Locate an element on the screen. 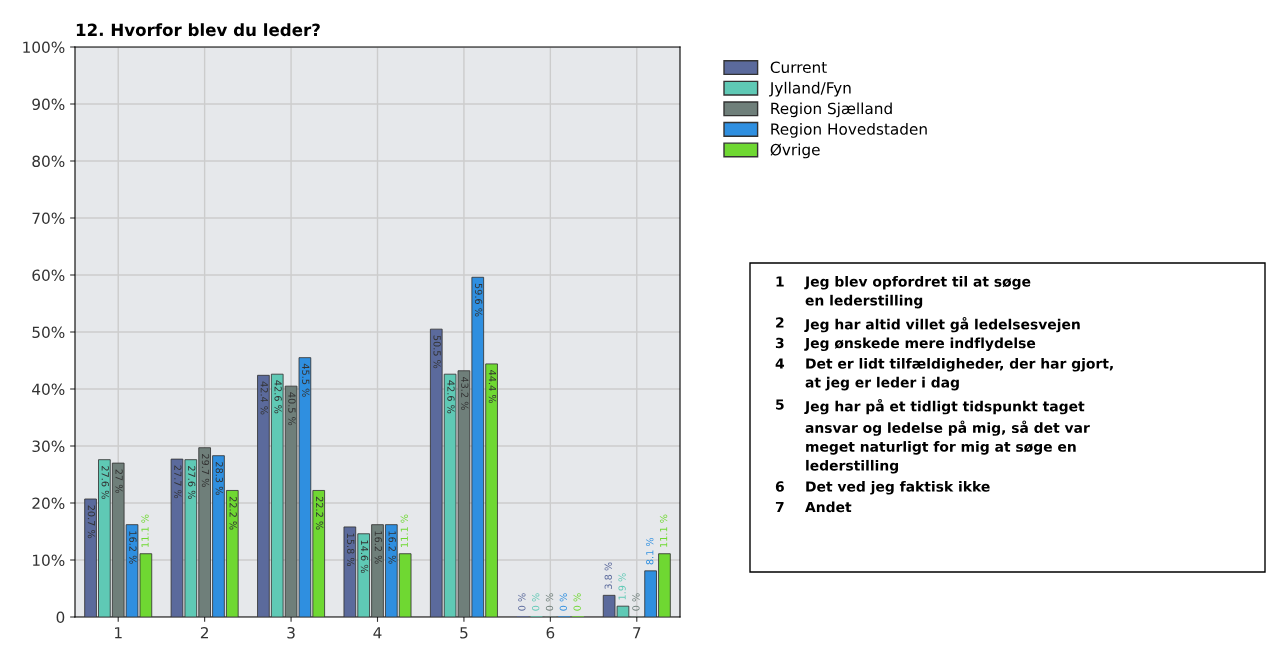  data-label: 44.4 % is located at coordinates (492, 387).